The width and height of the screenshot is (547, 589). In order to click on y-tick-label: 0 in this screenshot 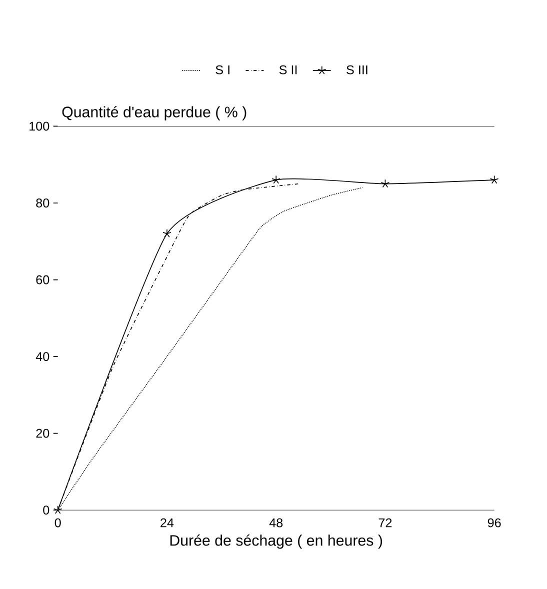, I will do `click(46, 510)`.